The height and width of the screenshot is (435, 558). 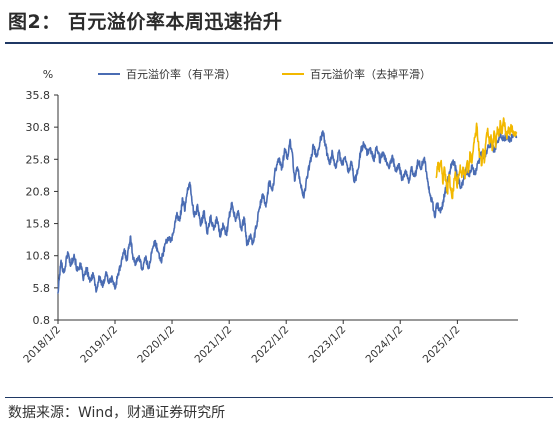 What do you see at coordinates (99, 345) in the screenshot?
I see `x-tick-label: 2019/1/2` at bounding box center [99, 345].